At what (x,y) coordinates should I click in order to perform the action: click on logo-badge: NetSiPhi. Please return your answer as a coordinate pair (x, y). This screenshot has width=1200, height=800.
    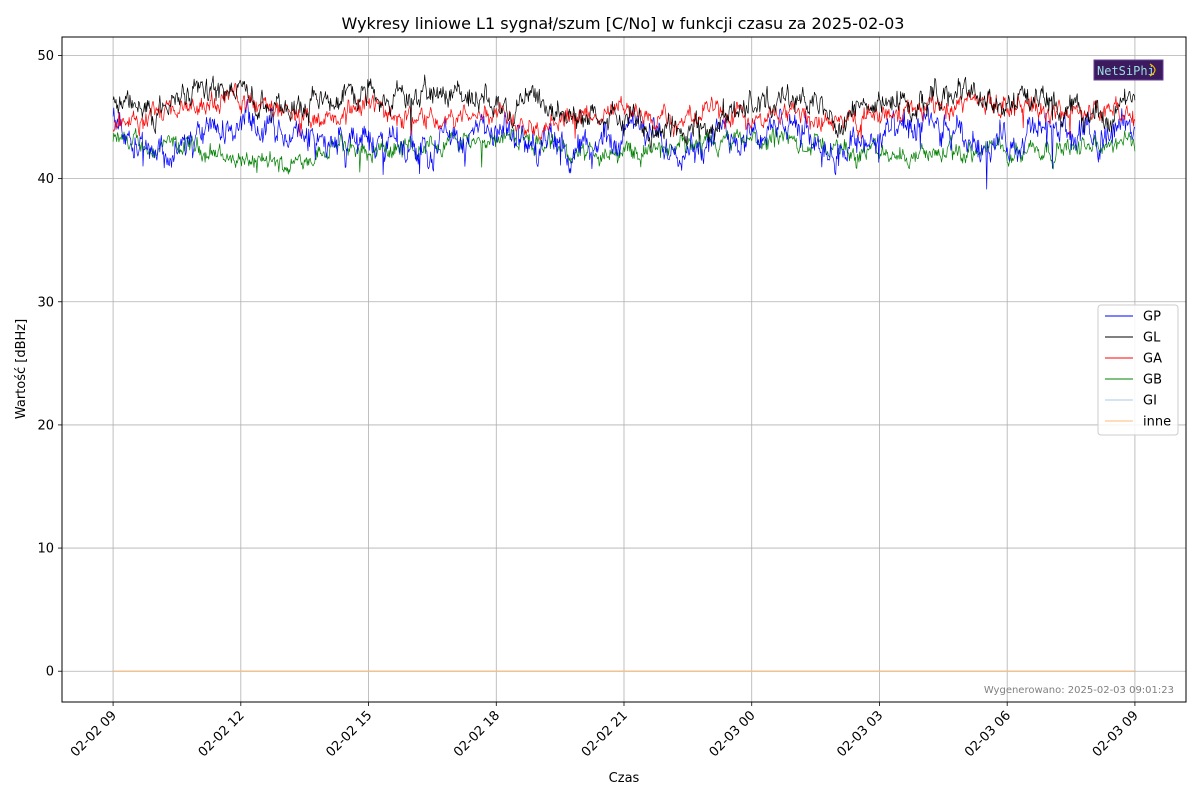
    Looking at the image, I should click on (1128, 70).